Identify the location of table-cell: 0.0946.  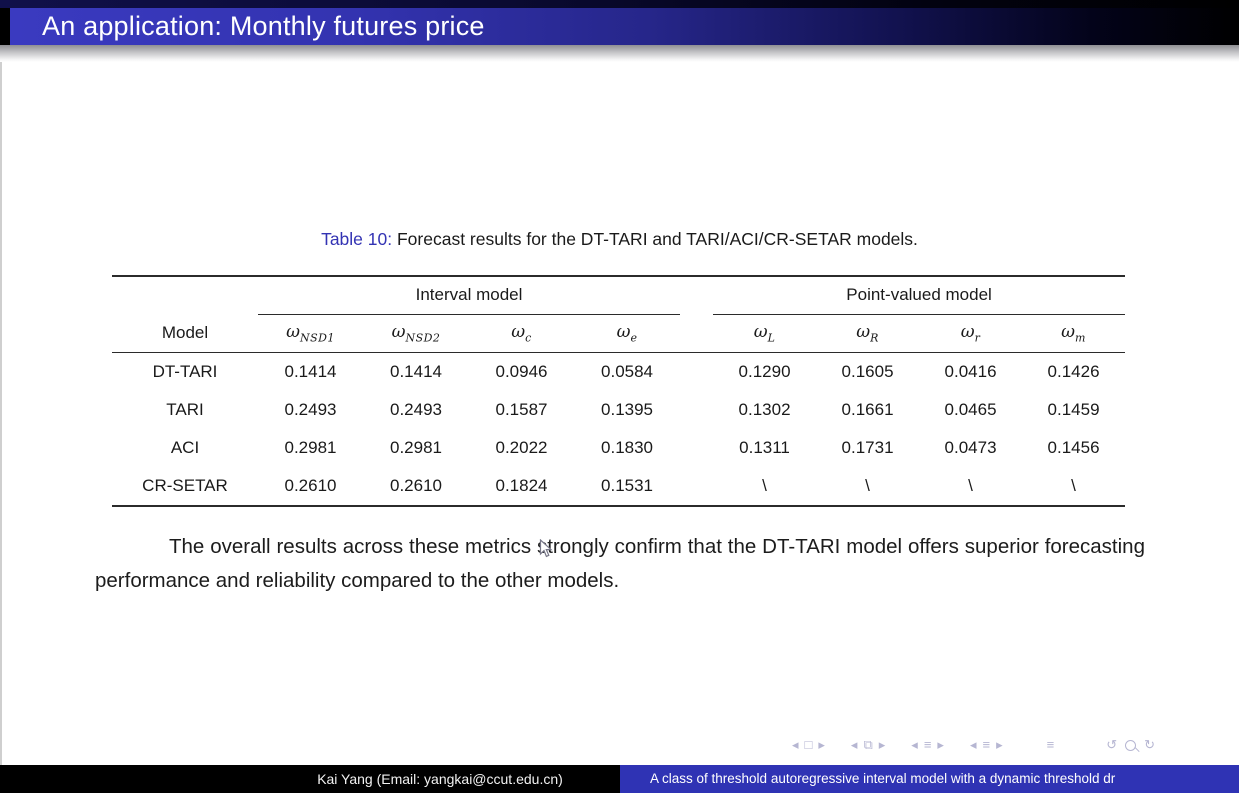
(521, 371).